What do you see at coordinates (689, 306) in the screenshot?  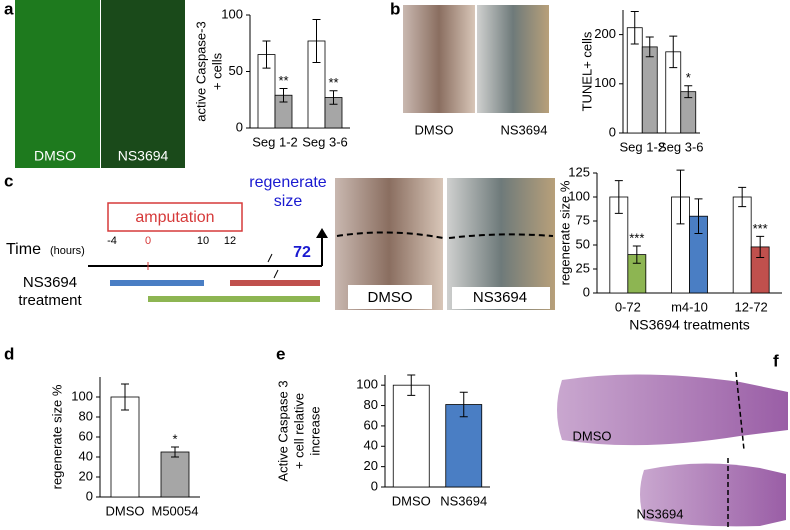 I see `x-tick-label: m4-10` at bounding box center [689, 306].